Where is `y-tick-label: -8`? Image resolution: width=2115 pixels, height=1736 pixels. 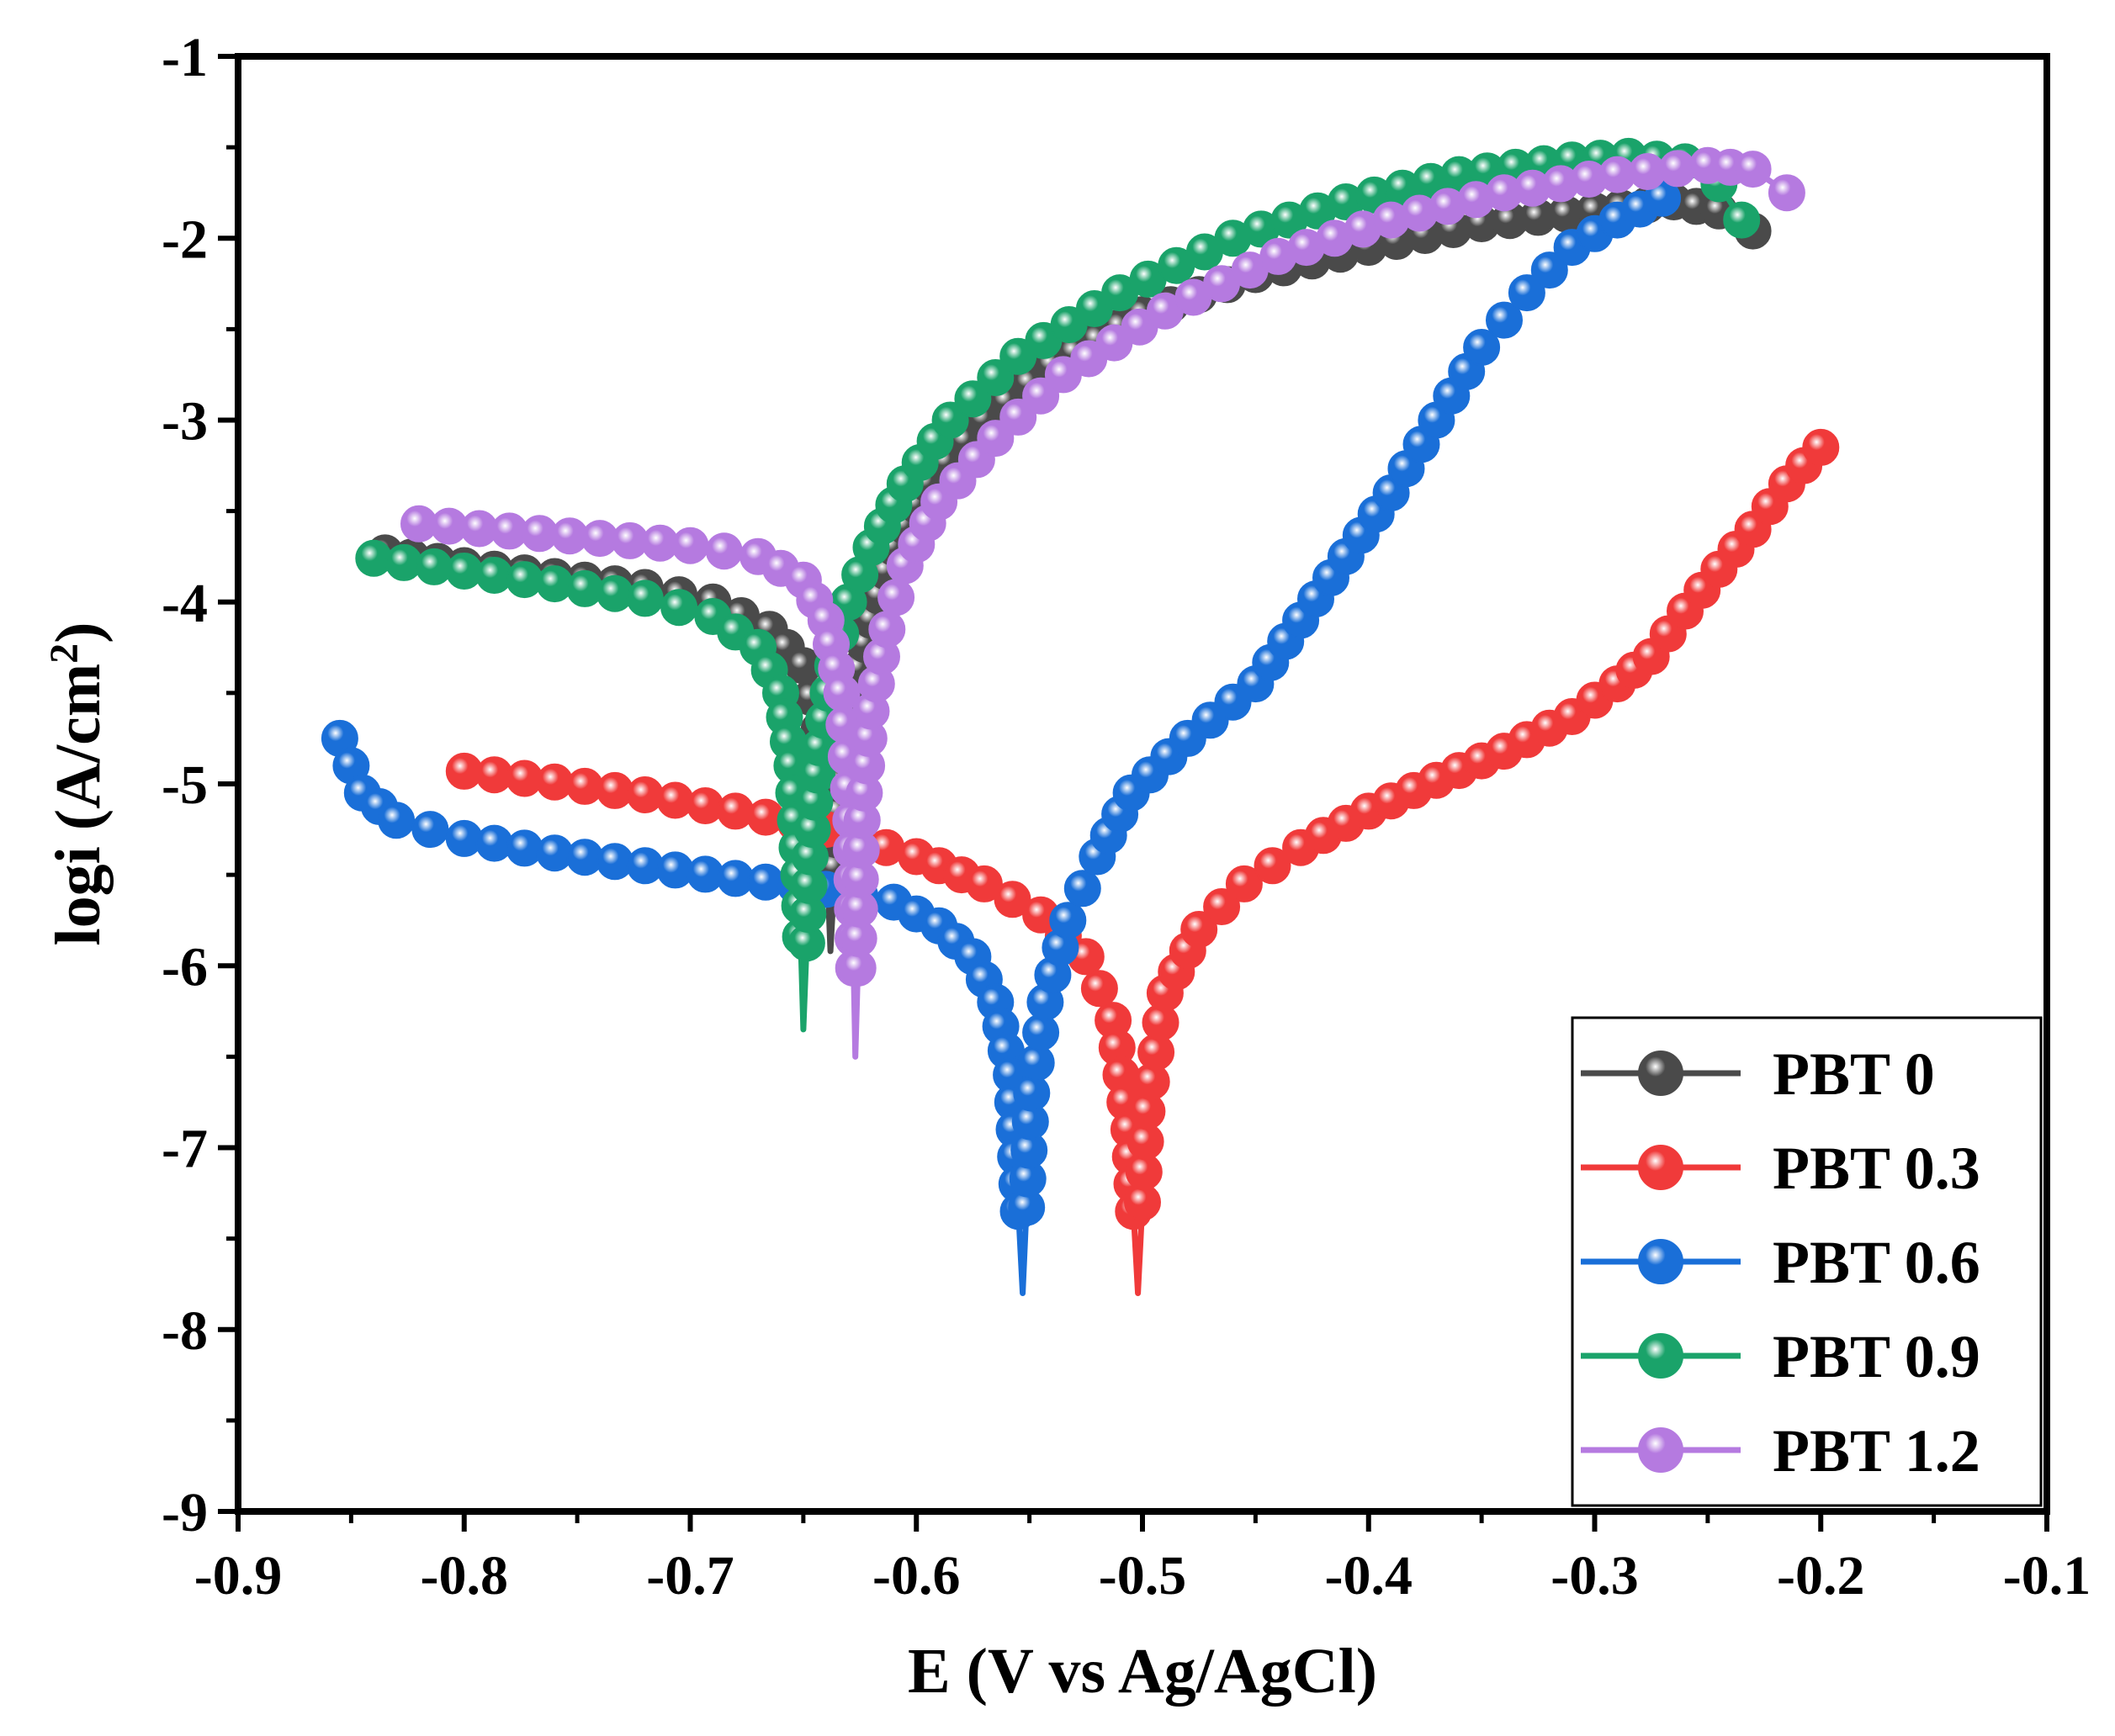 y-tick-label: -8 is located at coordinates (185, 1331).